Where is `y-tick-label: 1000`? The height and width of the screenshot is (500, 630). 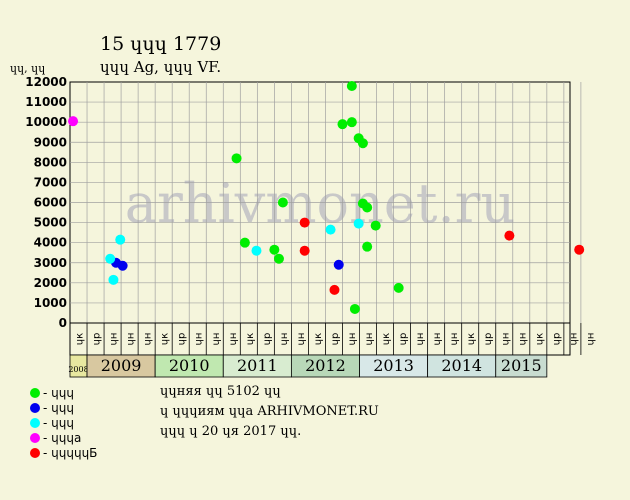
y-tick-label: 1000 is located at coordinates (50, 303).